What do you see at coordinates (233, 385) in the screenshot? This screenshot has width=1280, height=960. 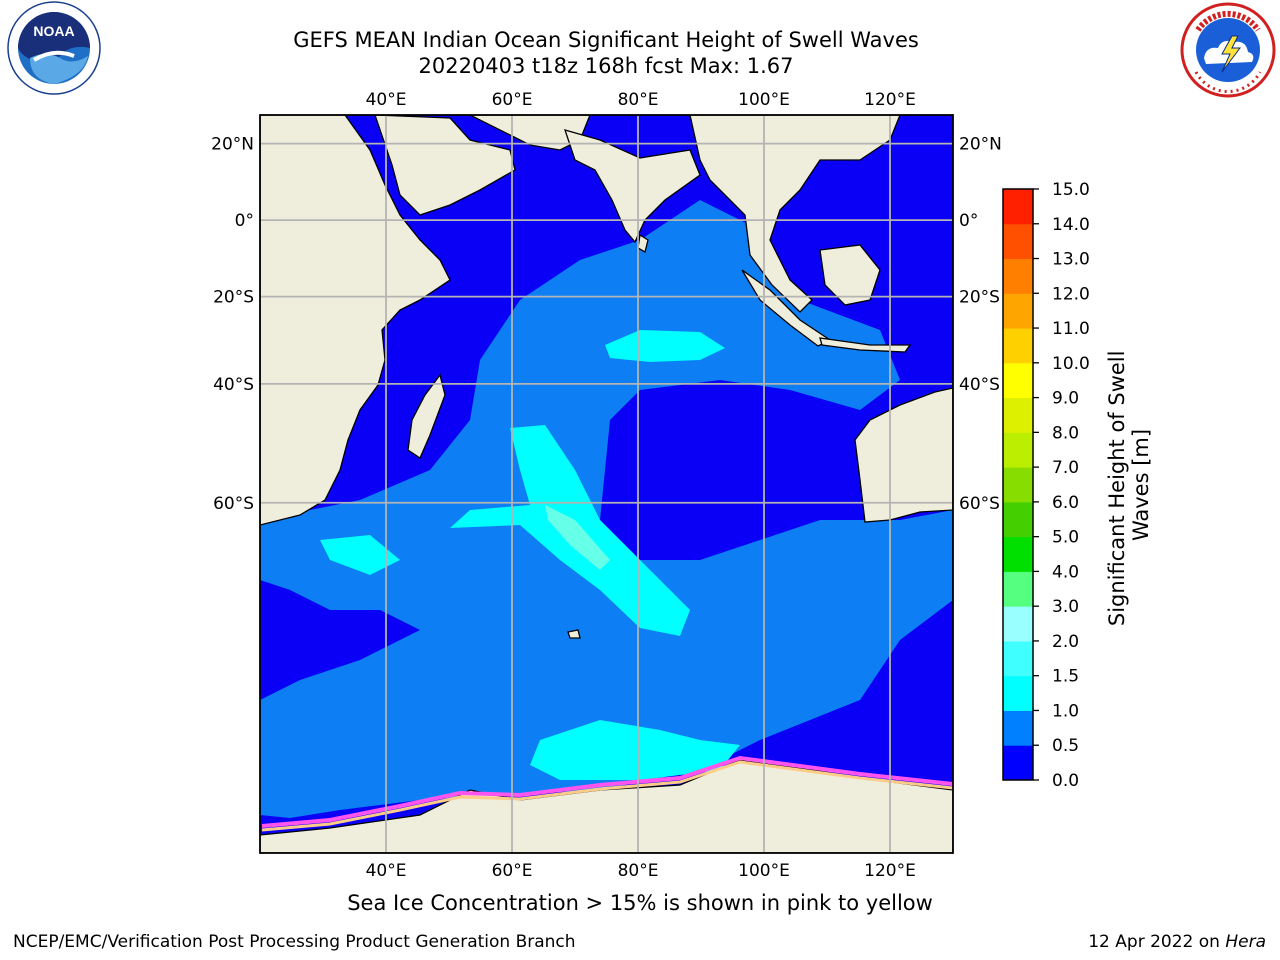 I see `lat-label-left: 40°S` at bounding box center [233, 385].